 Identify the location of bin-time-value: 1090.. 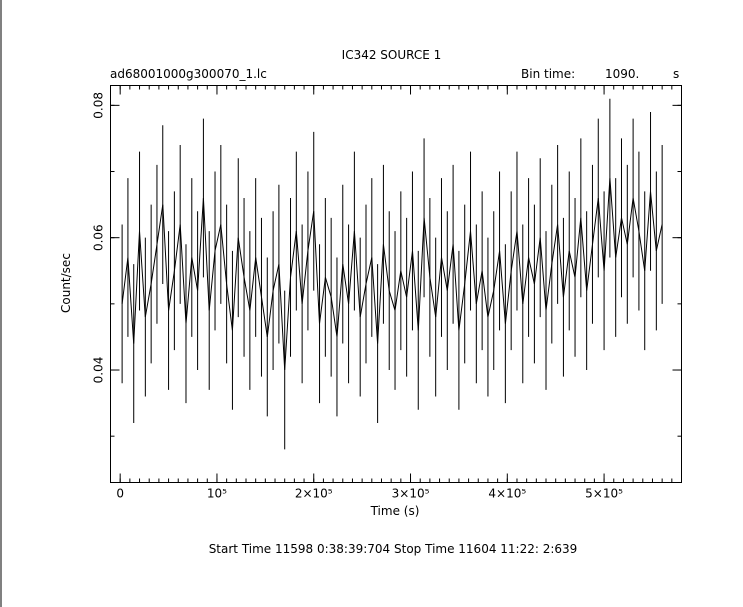
(622, 74).